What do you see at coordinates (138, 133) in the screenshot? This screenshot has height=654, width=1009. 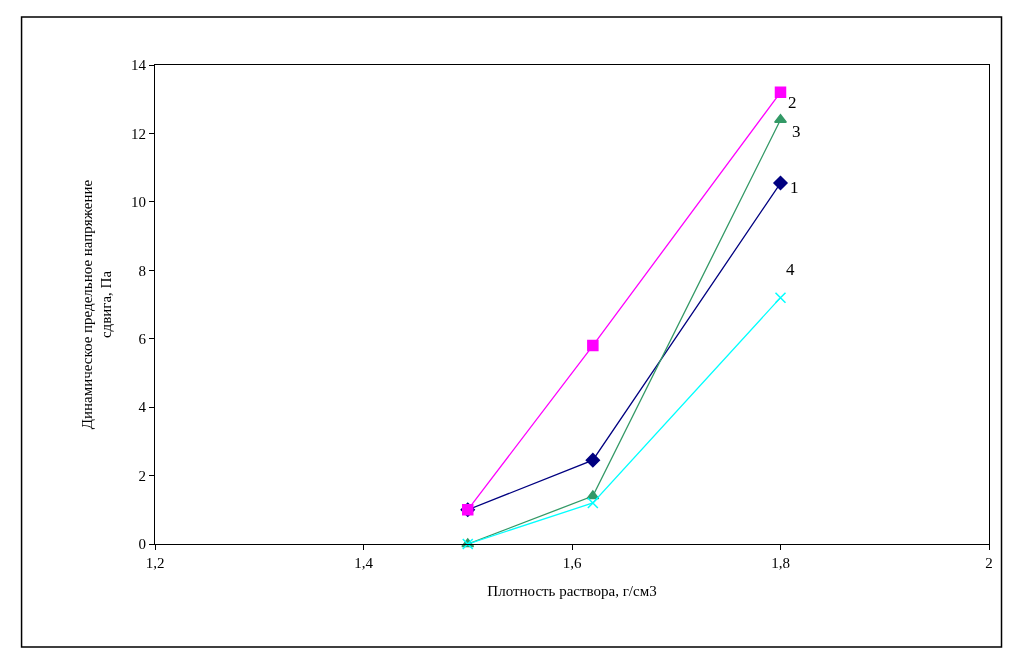 I see `y-tick-label: 12` at bounding box center [138, 133].